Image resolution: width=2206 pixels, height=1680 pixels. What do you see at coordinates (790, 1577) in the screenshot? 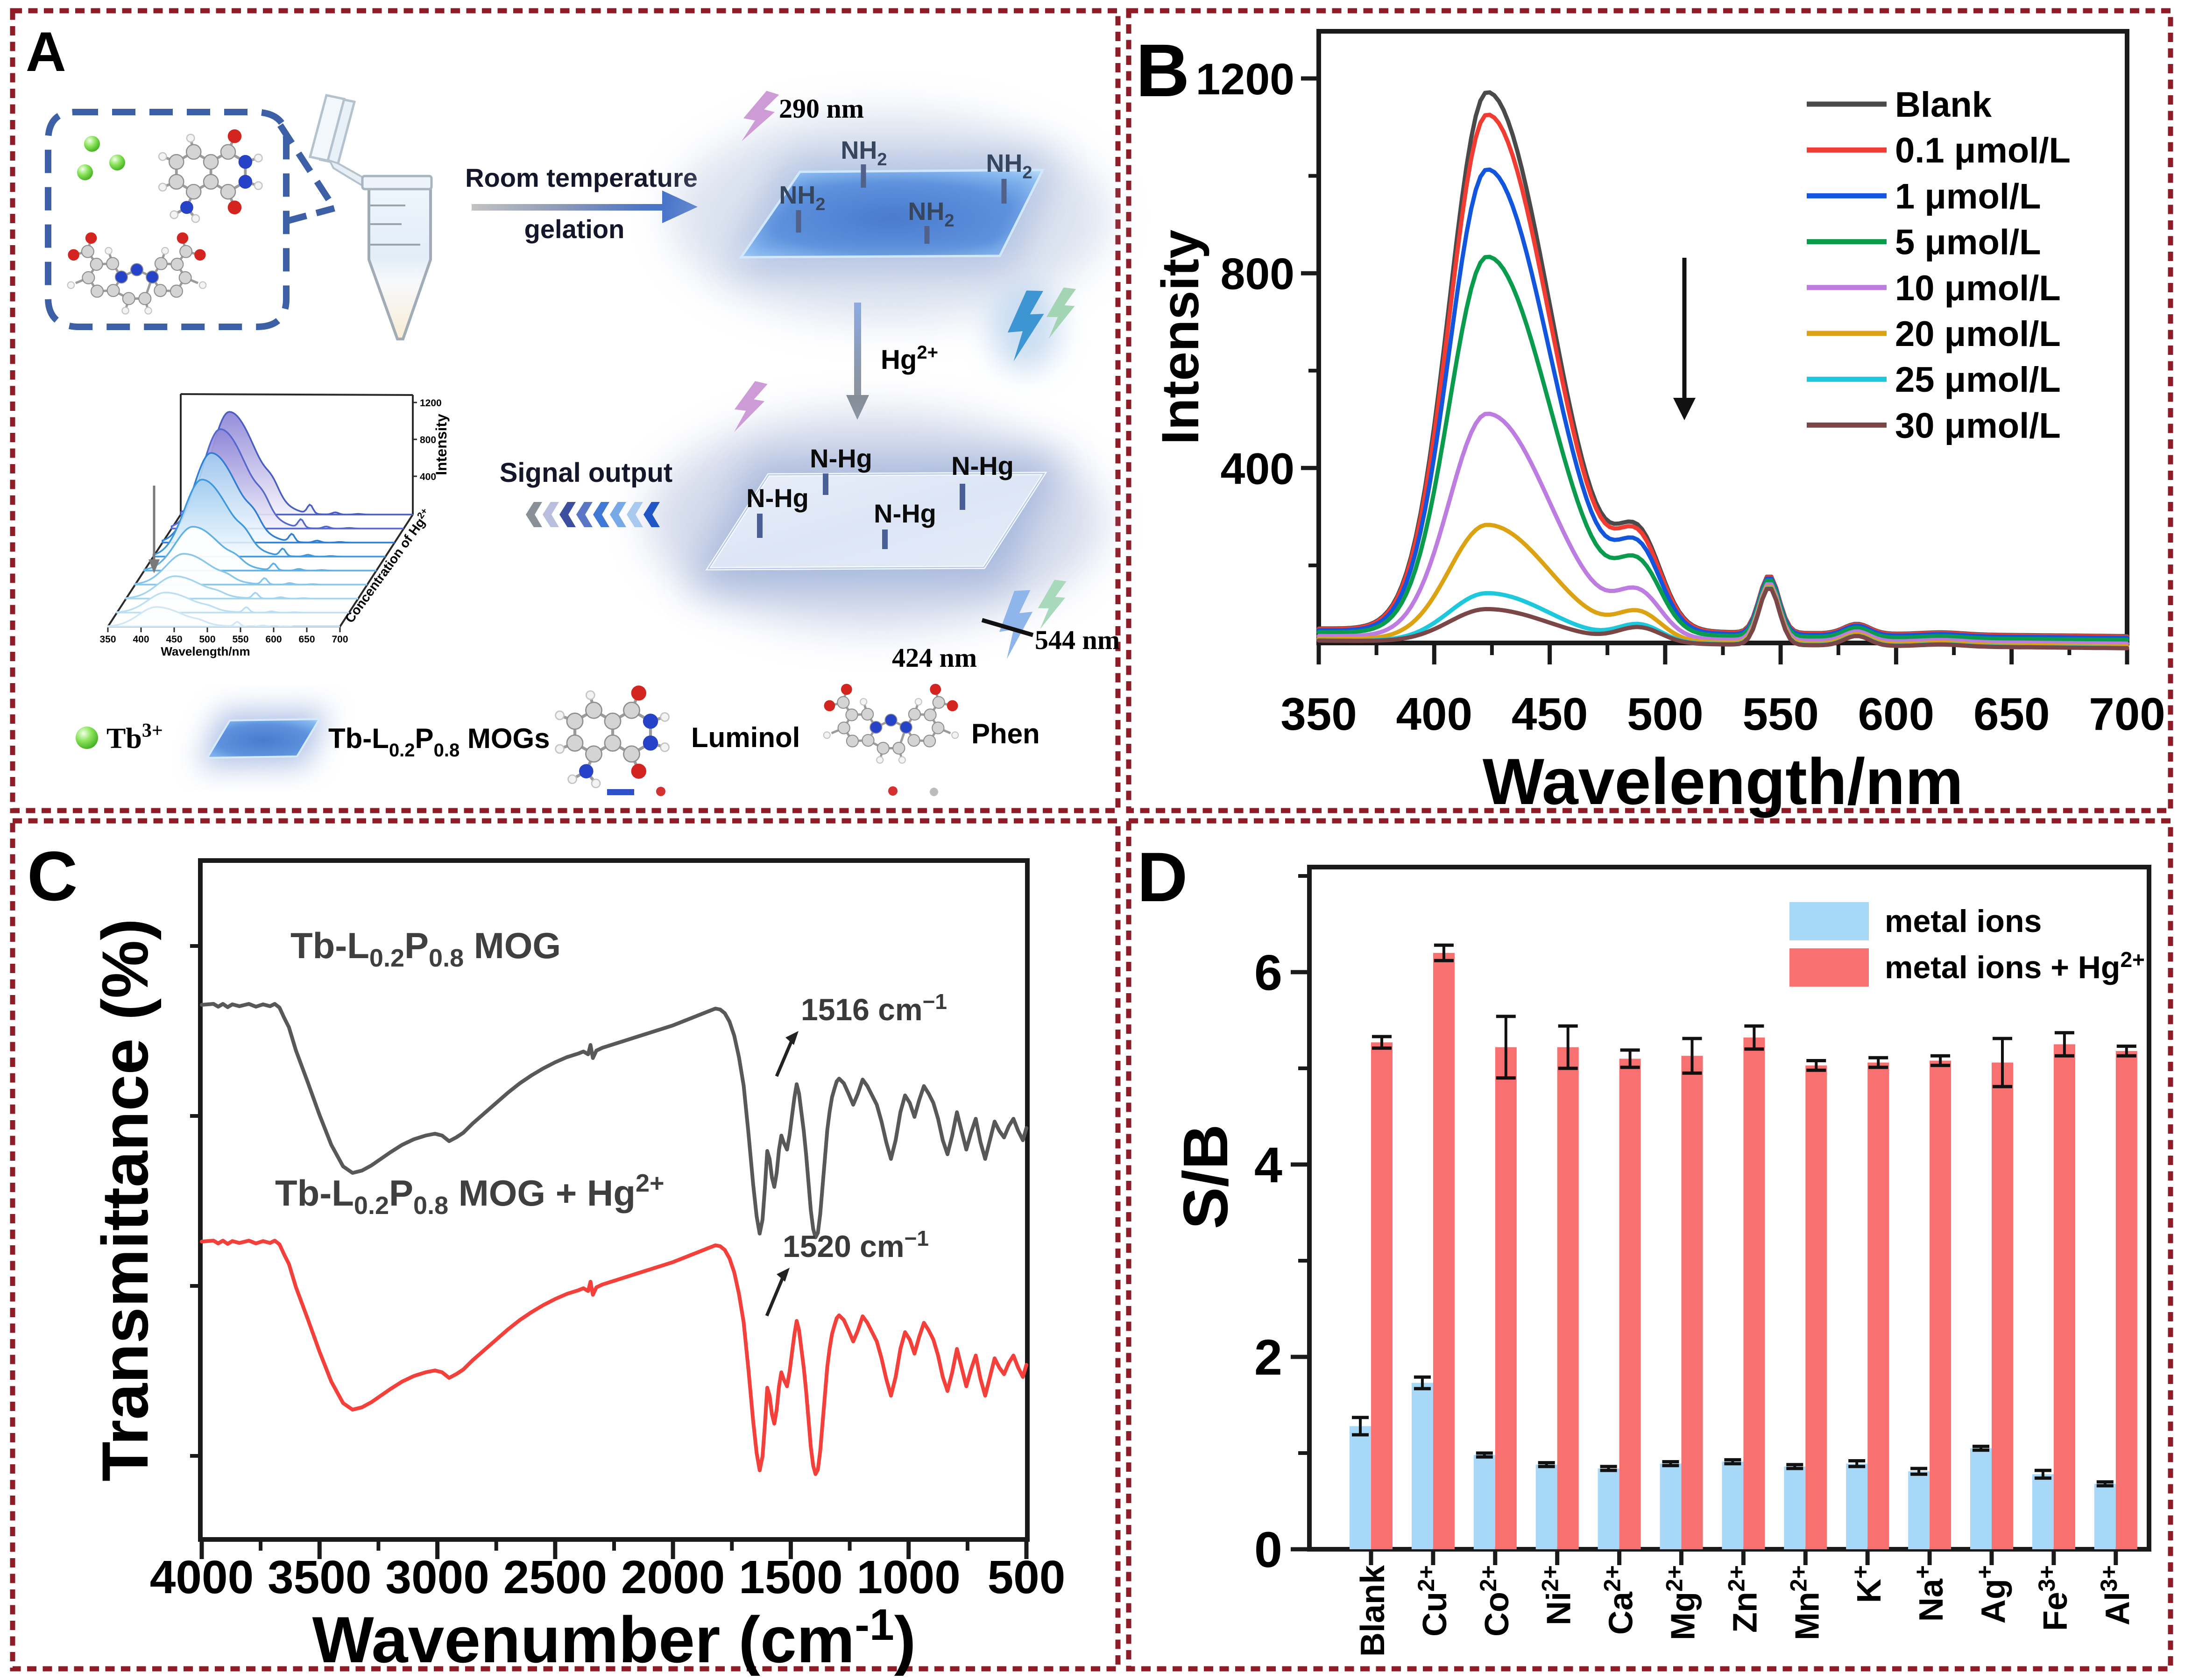
I see `svg-text: 1500` at bounding box center [790, 1577].